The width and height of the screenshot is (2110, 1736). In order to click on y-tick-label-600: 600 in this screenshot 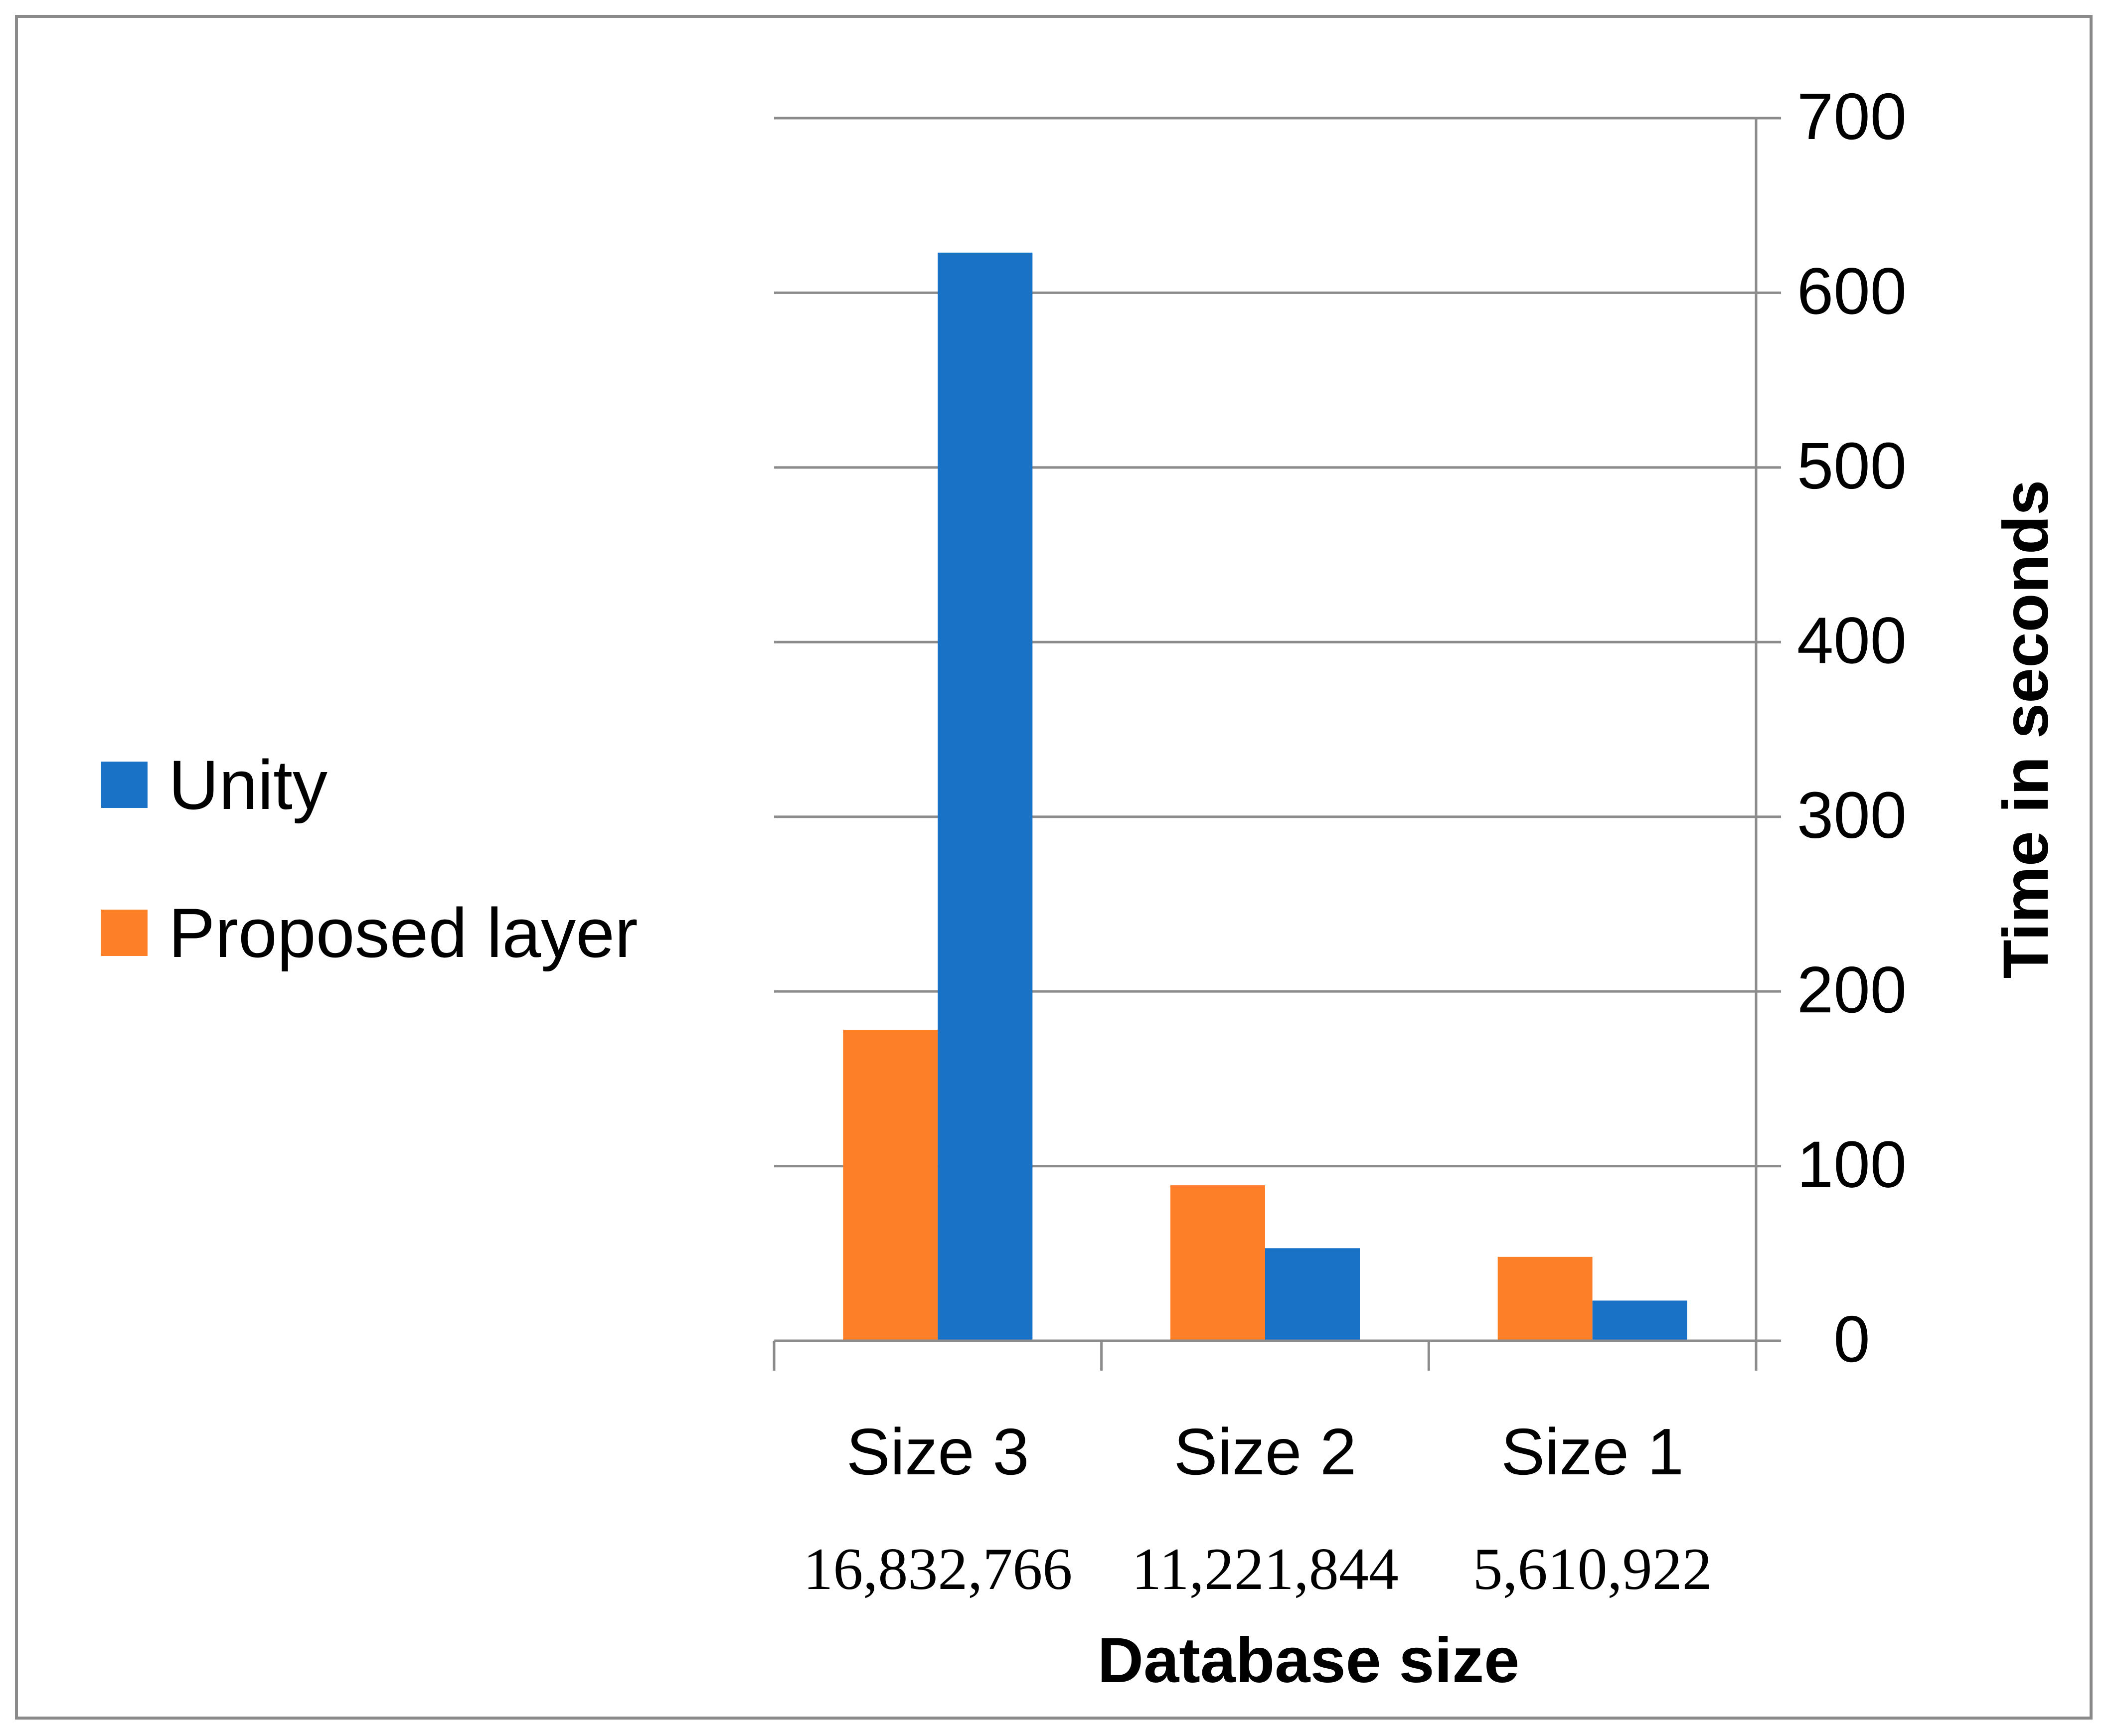, I will do `click(1852, 290)`.